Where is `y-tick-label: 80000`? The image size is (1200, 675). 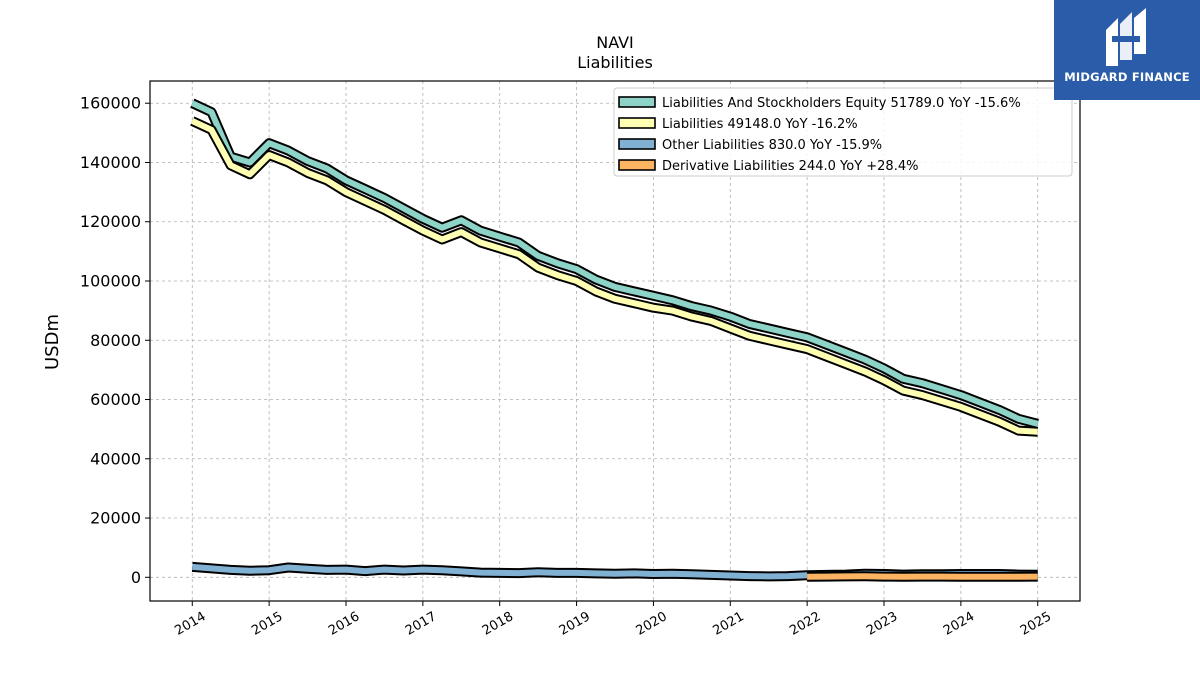
y-tick-label: 80000 is located at coordinates (115, 340).